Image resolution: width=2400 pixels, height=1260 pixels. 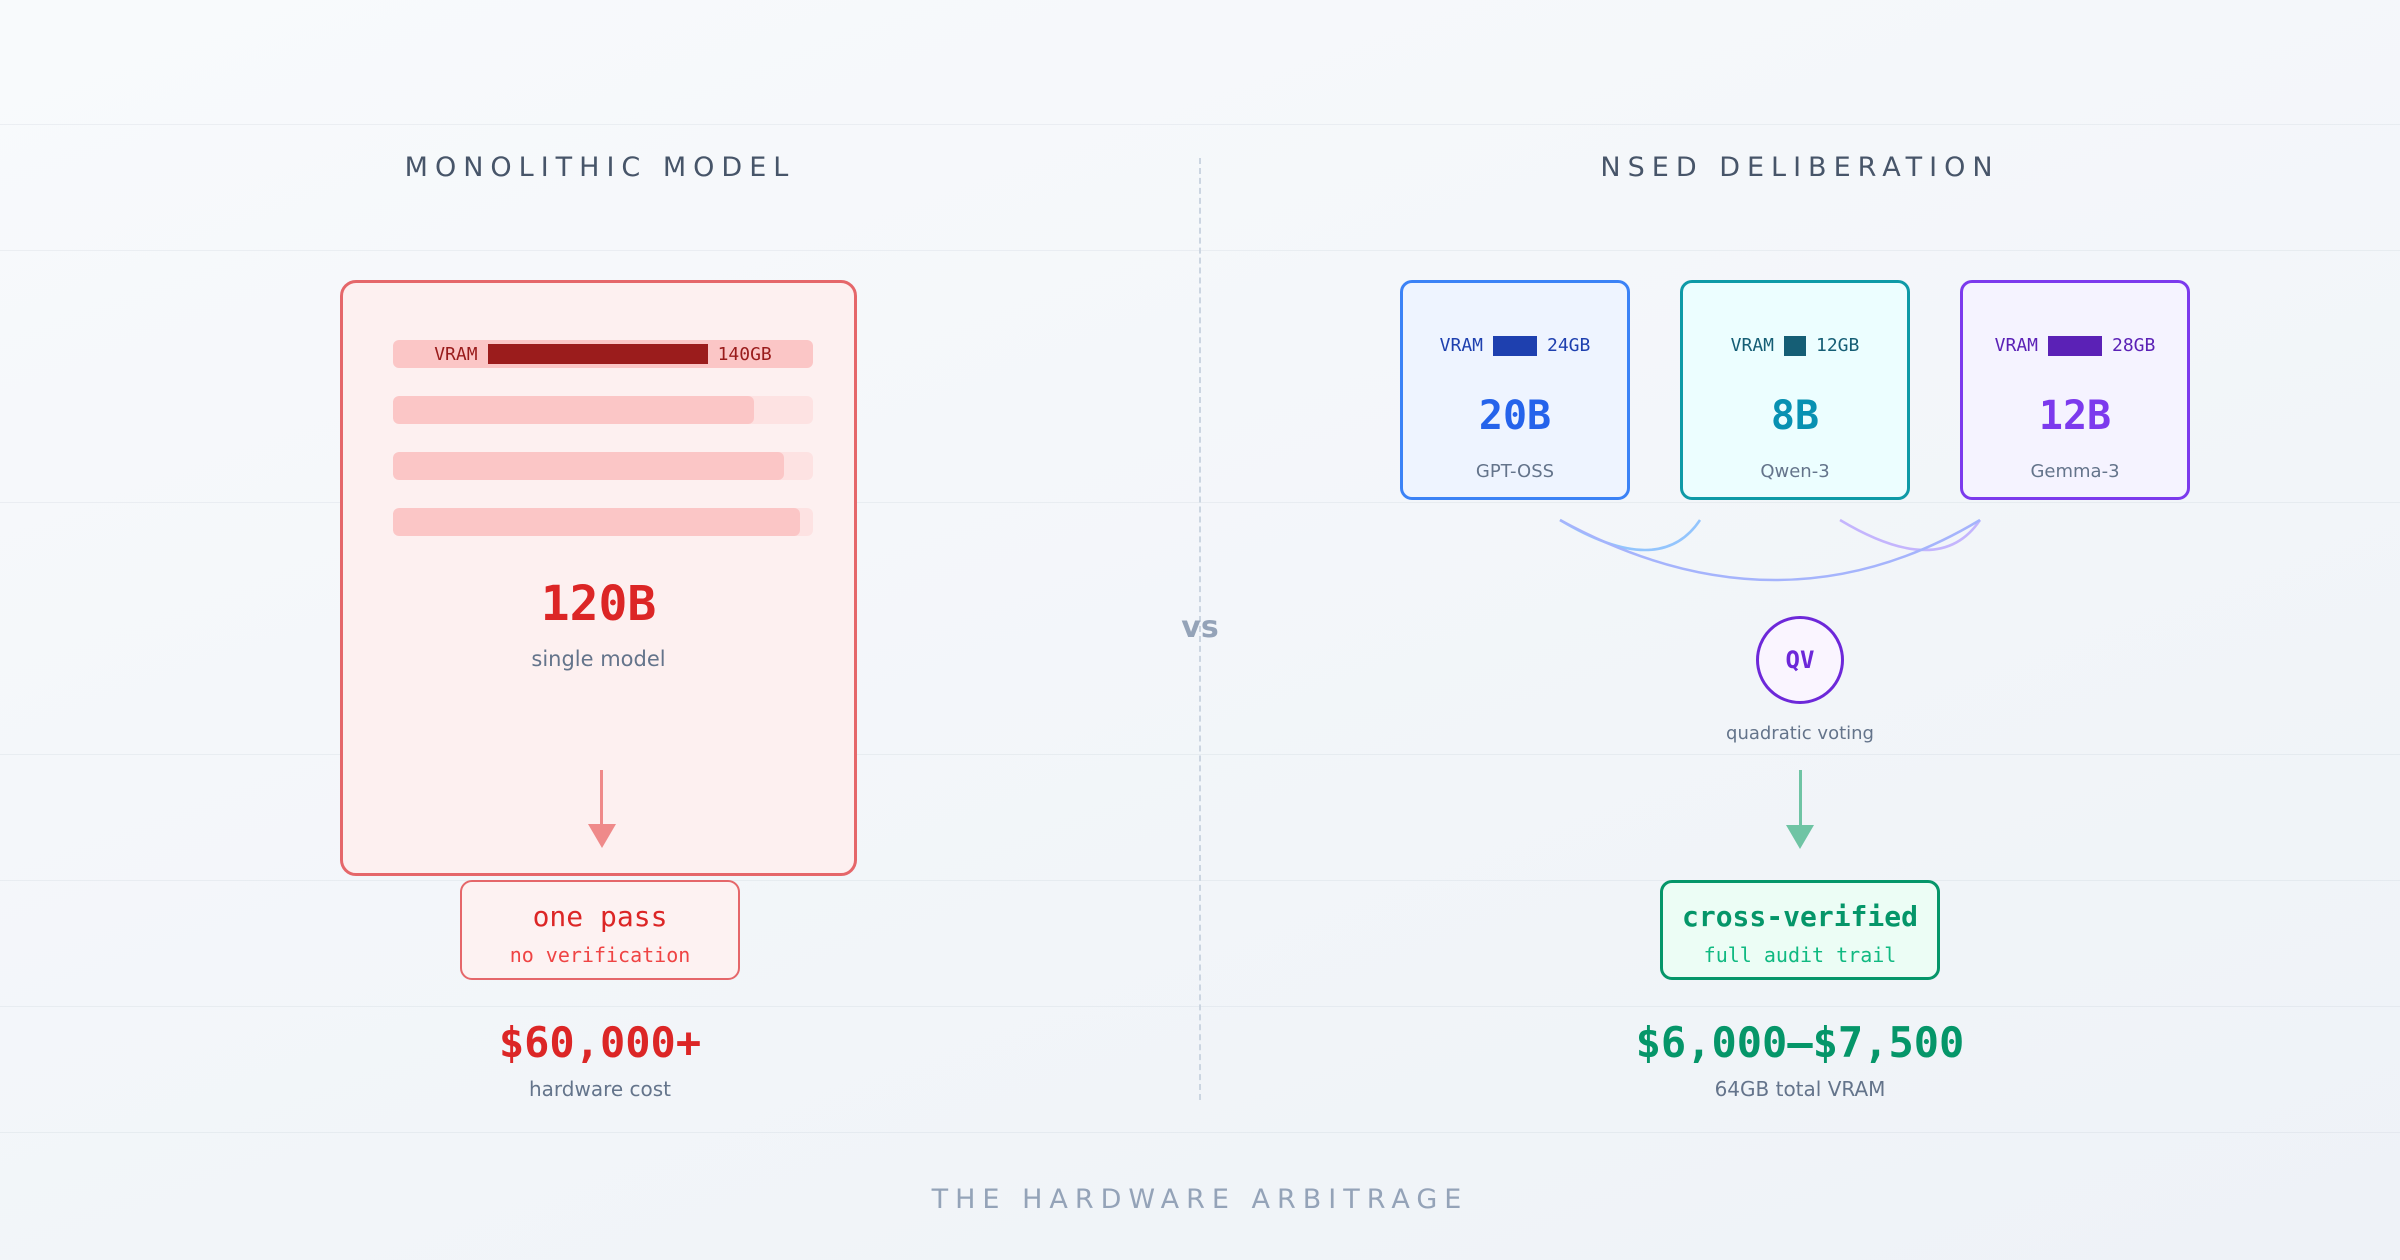 I want to click on hardware-cost-label: 64GB total VRAM, so click(x=1800, y=1089).